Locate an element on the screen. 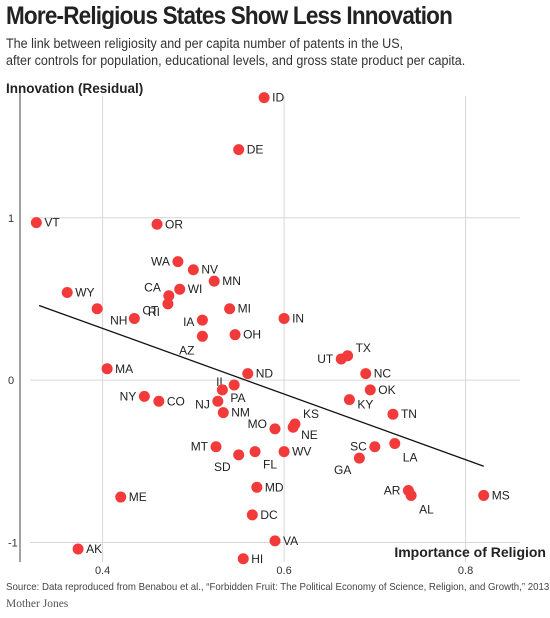 The width and height of the screenshot is (550, 618). point-label-ne: NE is located at coordinates (309, 435).